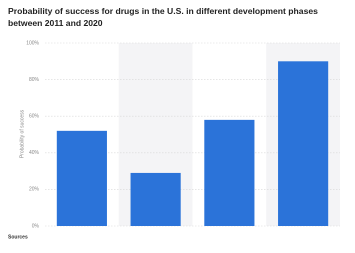  Describe the element at coordinates (34, 190) in the screenshot. I see `y-tick-label: 20%` at that location.